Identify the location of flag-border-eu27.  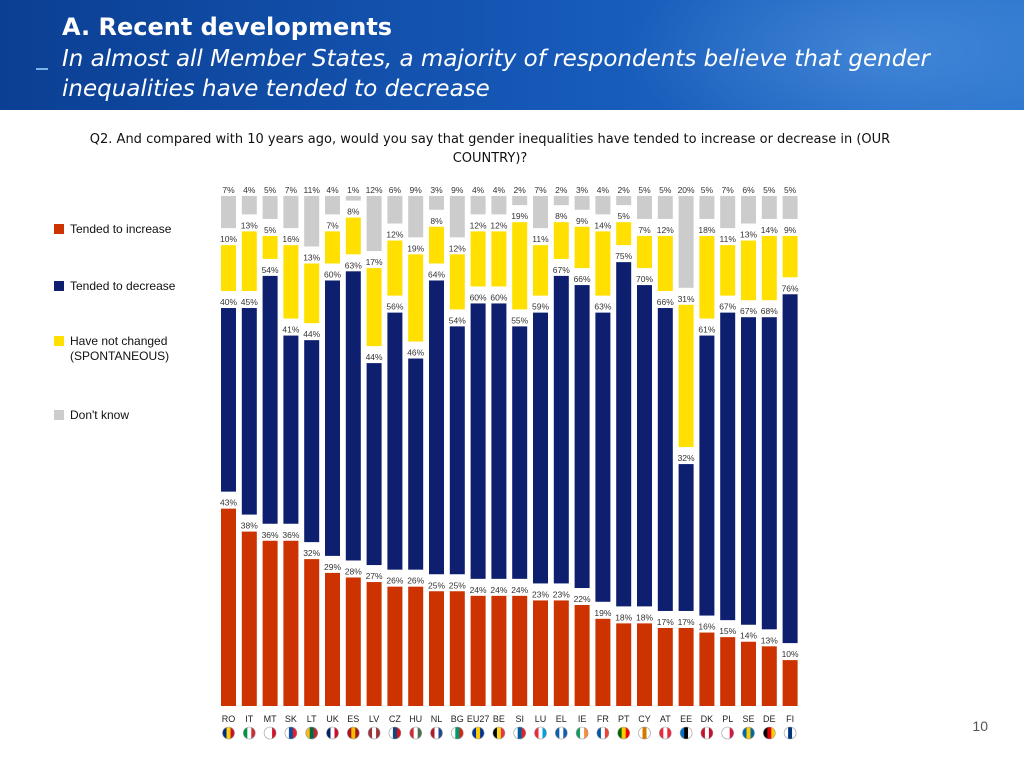
(478, 733).